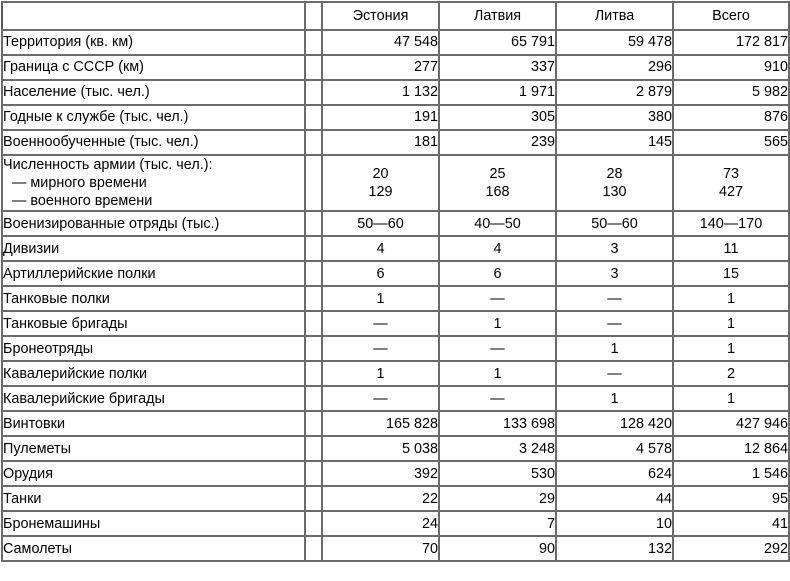 Image resolution: width=790 pixels, height=581 pixels. Describe the element at coordinates (153, 67) in the screenshot. I see `row-label: Граница с СССР (км)` at that location.